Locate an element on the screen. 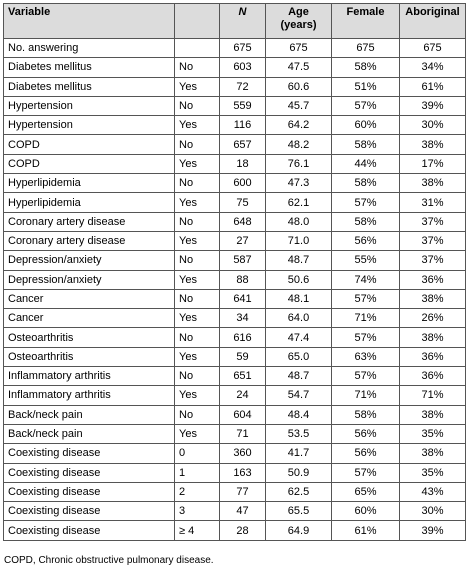 The image size is (468, 569). table-row: Coexisting disease 3 47 65.5 60% 30% is located at coordinates (234, 511).